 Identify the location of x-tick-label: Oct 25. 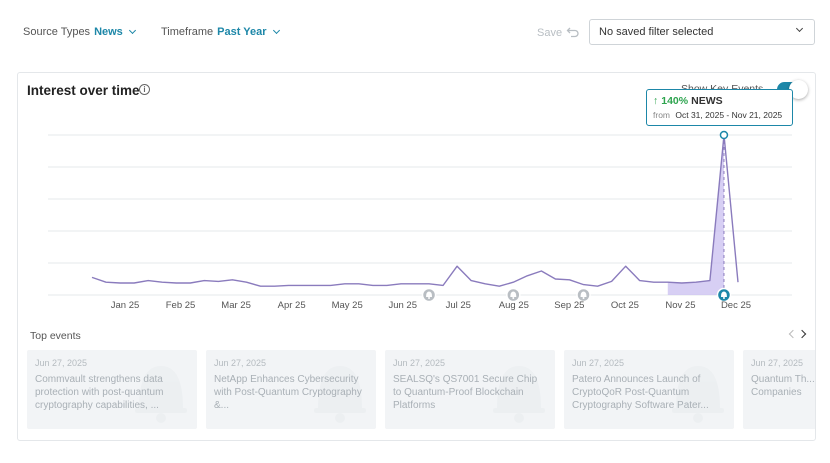
(625, 305).